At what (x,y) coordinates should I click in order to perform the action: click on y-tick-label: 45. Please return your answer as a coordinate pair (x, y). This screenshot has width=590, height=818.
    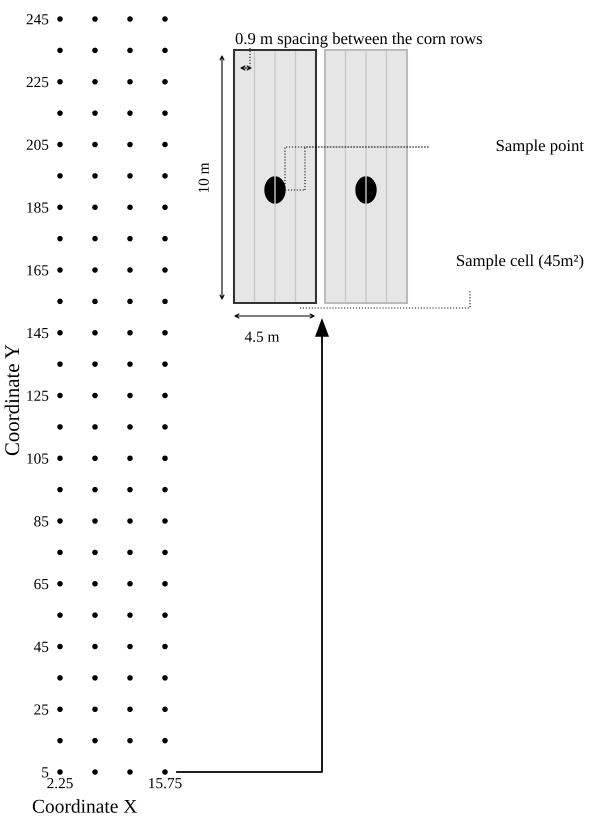
    Looking at the image, I should click on (41, 647).